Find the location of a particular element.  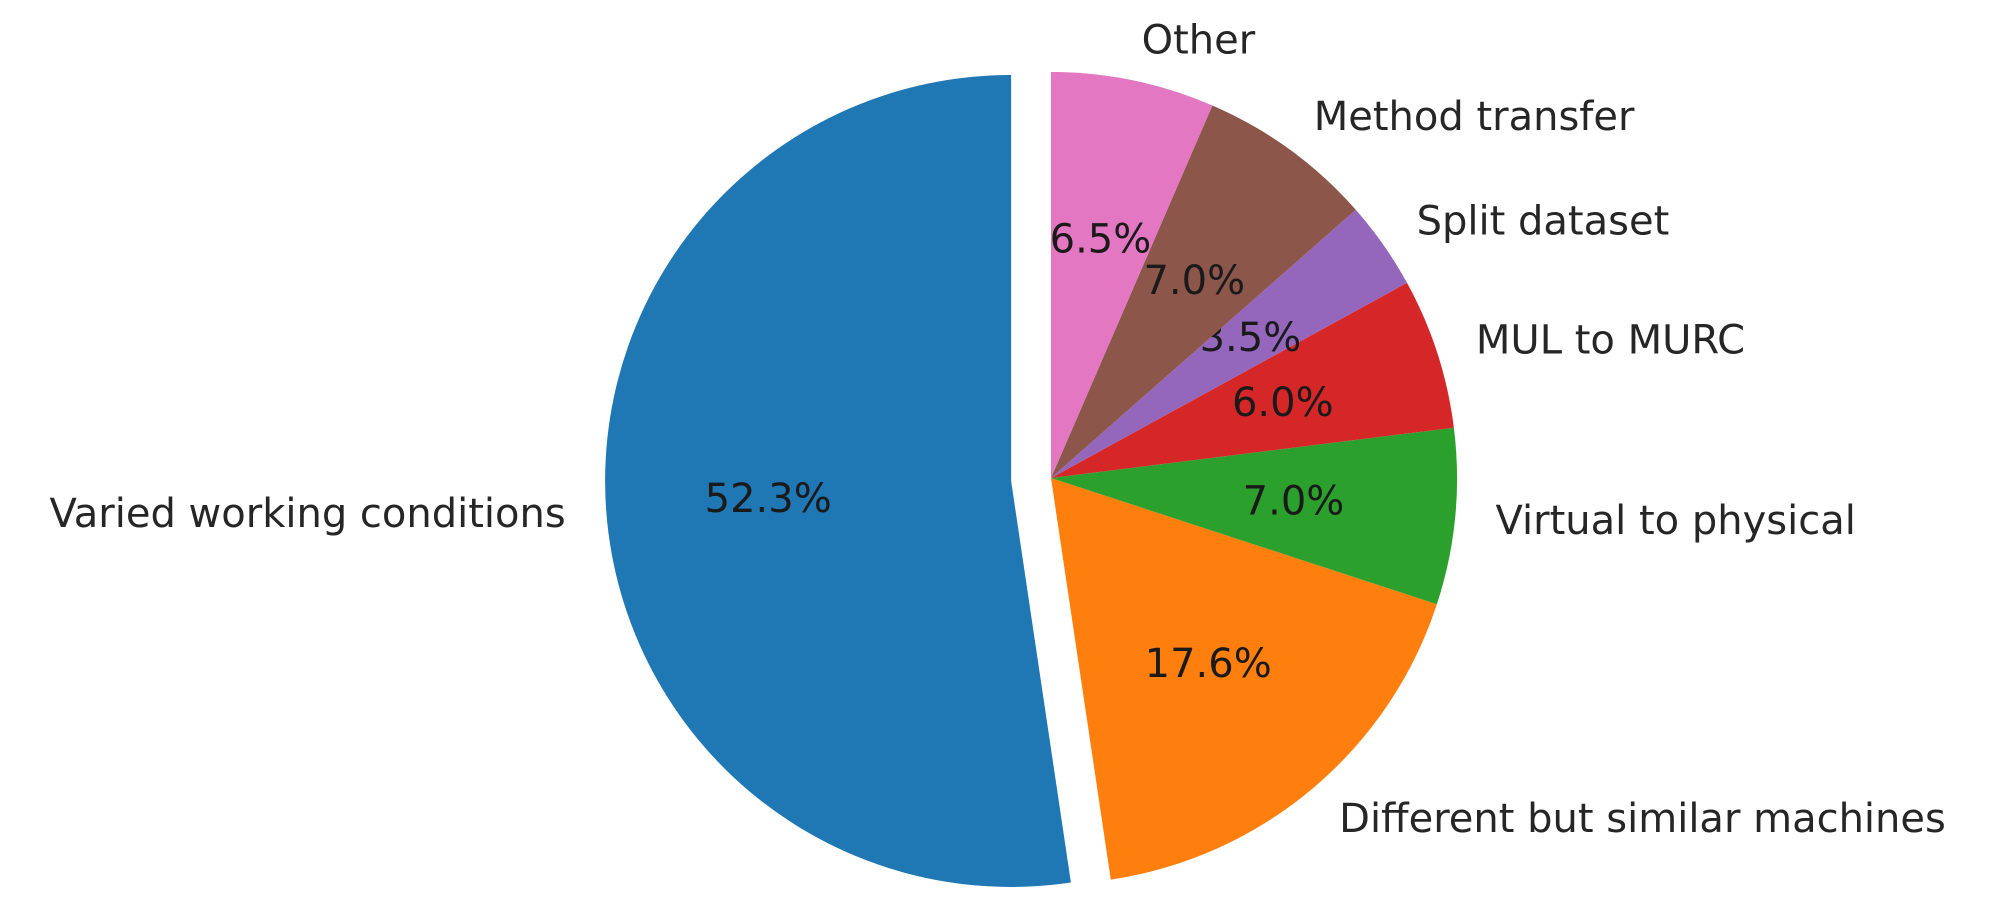

pie-percent-label: 6.5% is located at coordinates (1101, 239).